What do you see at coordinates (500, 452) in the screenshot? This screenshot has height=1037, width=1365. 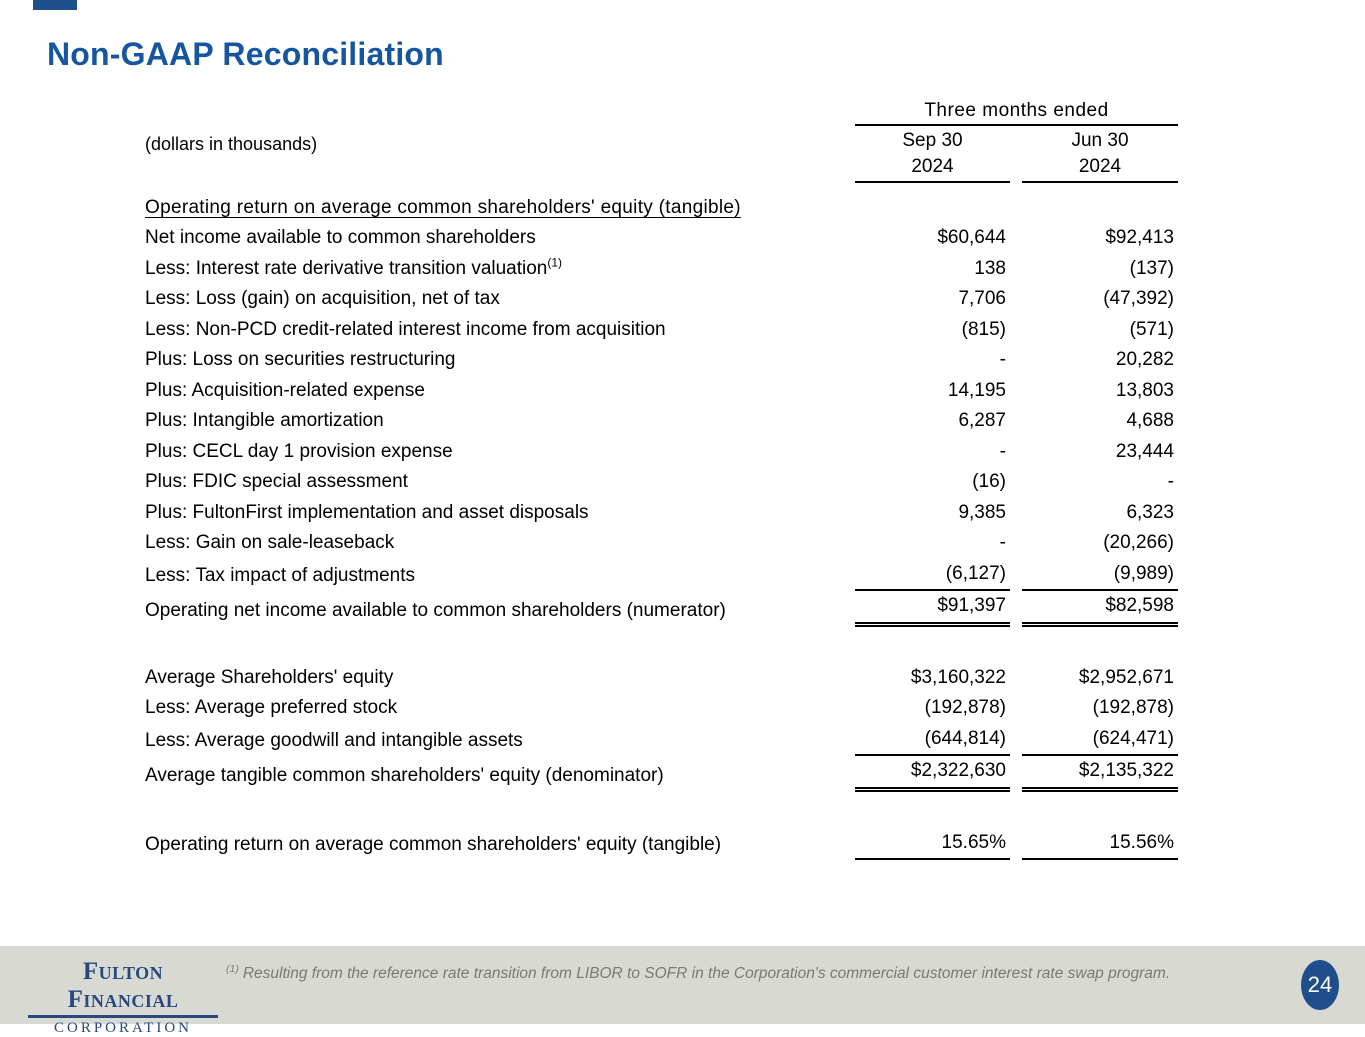 I see `row-label: Plus: CECL day 1 provision expense` at bounding box center [500, 452].